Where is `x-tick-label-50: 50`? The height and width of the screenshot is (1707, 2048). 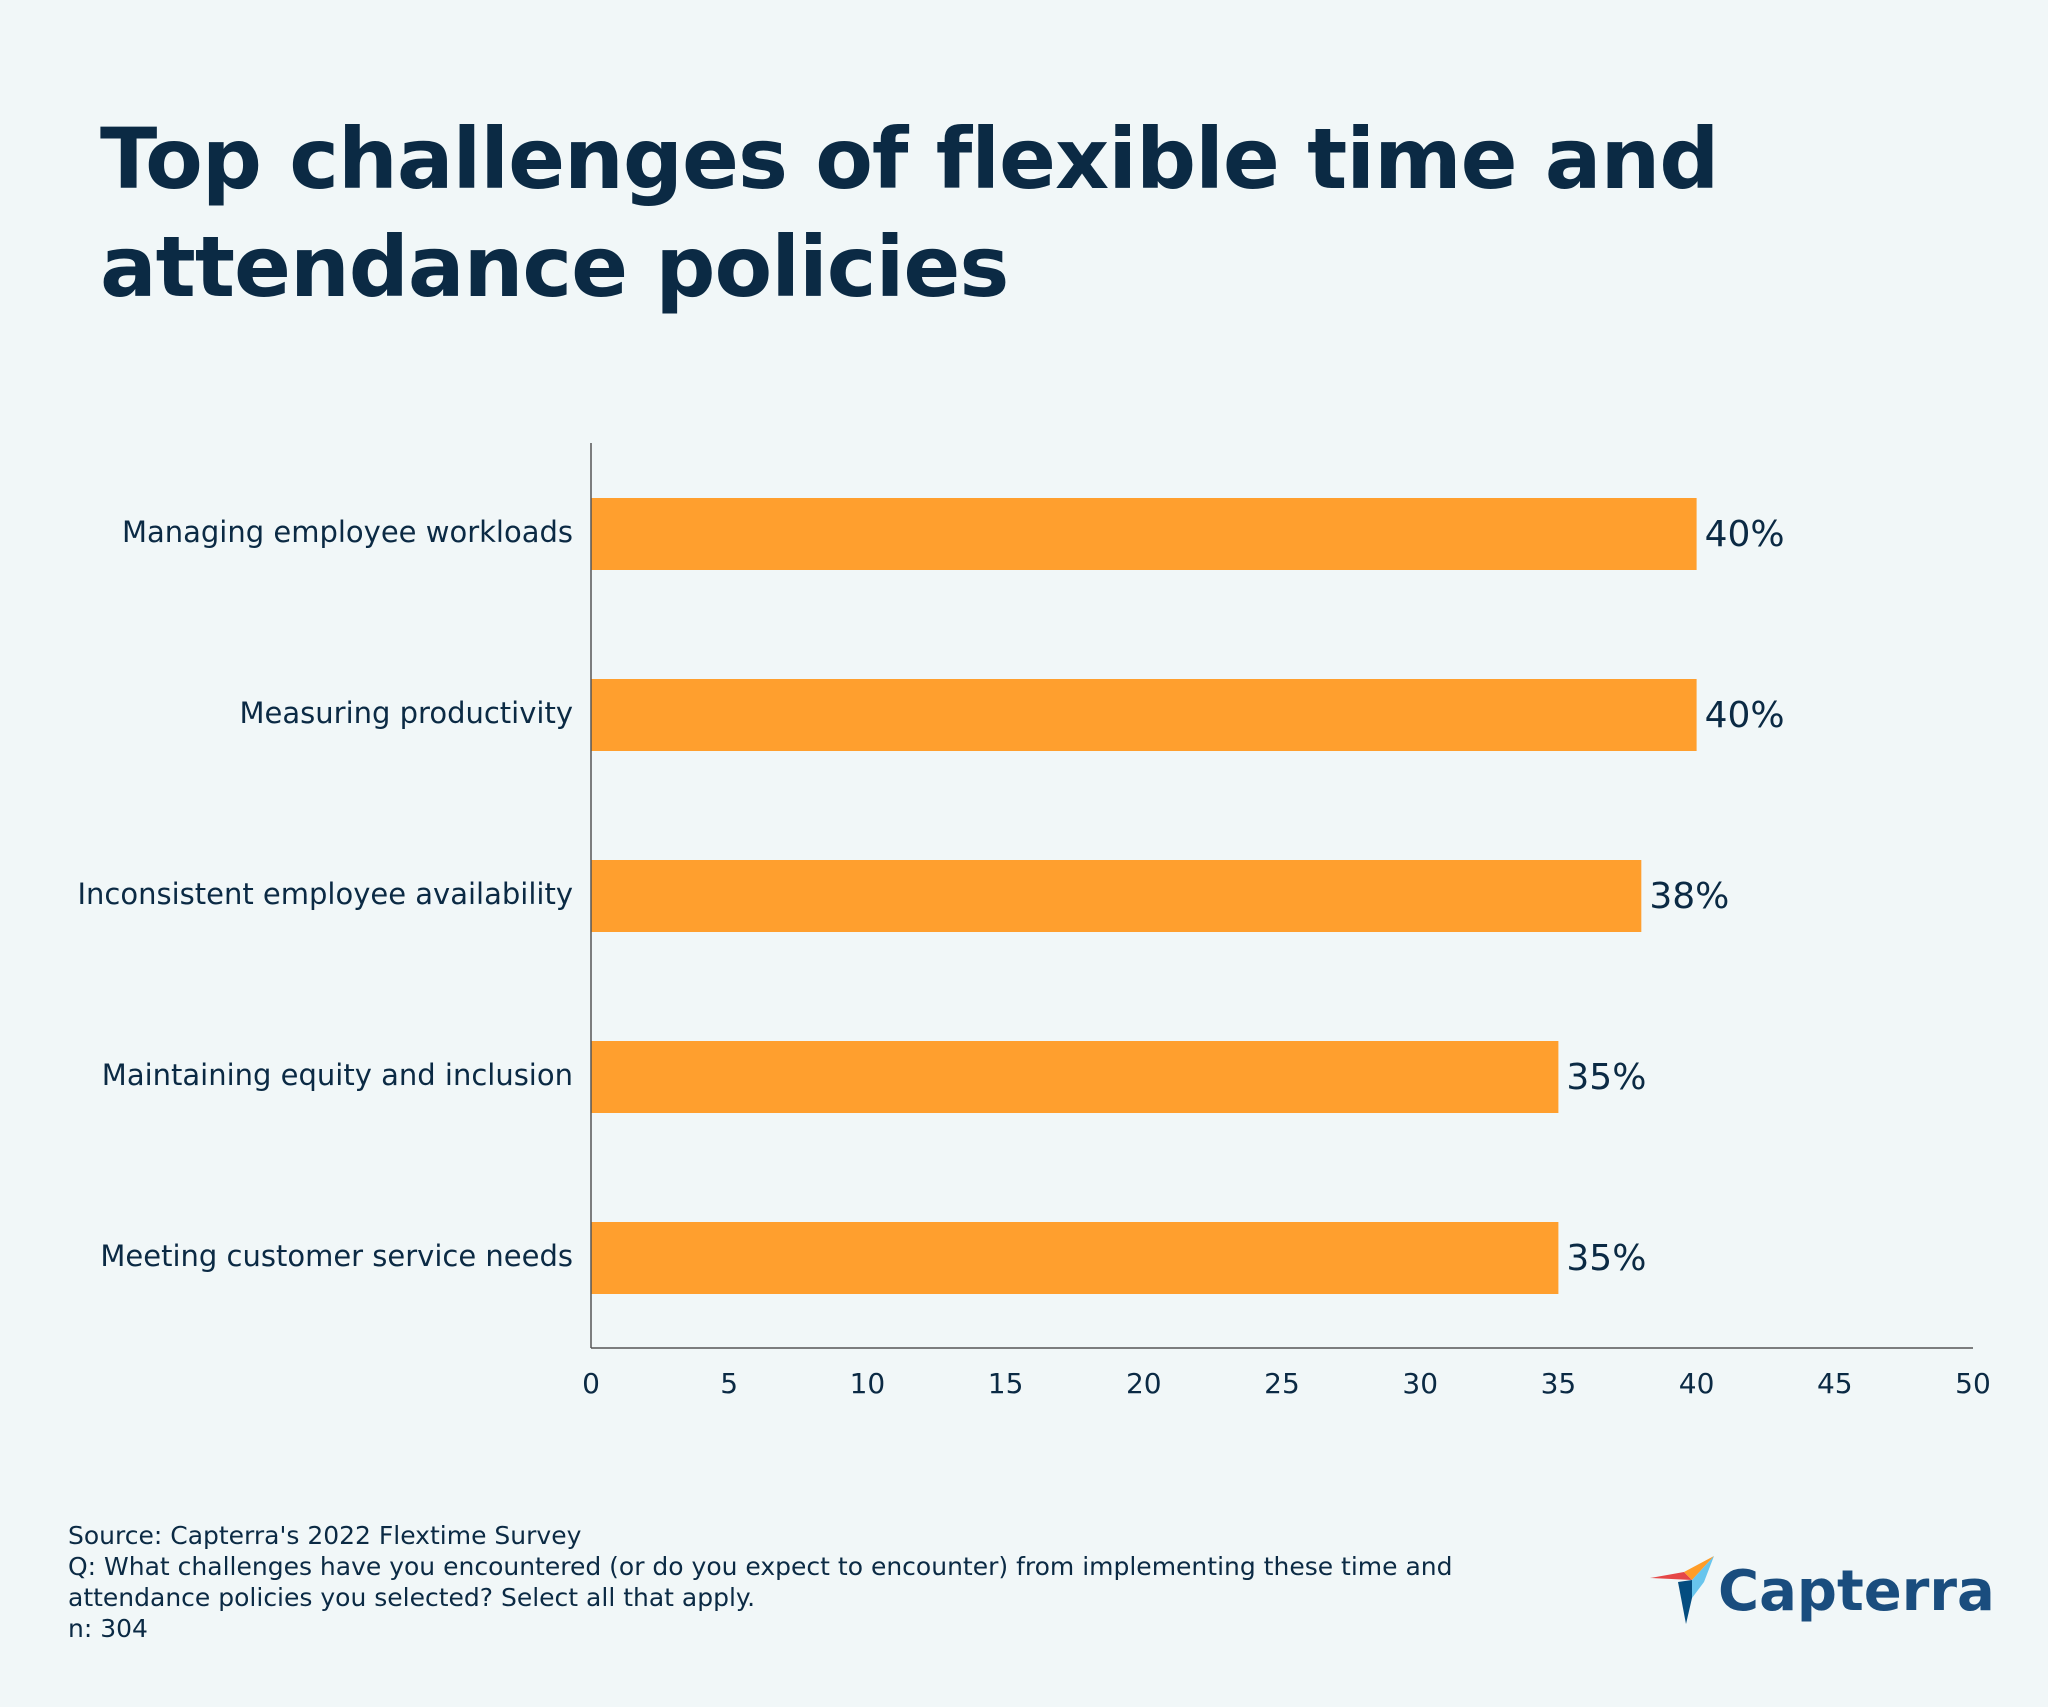 x-tick-label-50: 50 is located at coordinates (1973, 1383).